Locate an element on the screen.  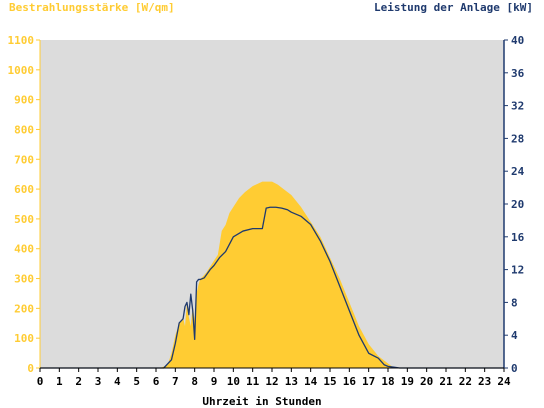
x-tick-label: 19 is located at coordinates (407, 381).